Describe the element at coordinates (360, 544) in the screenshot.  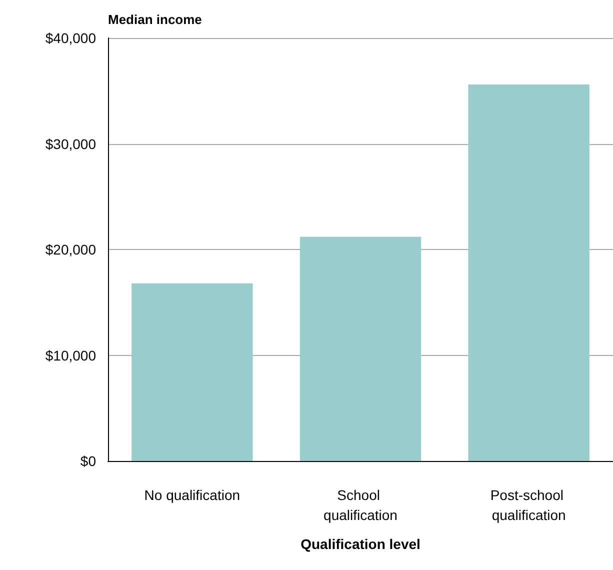
I see `x-axis-title: Qualification level` at that location.